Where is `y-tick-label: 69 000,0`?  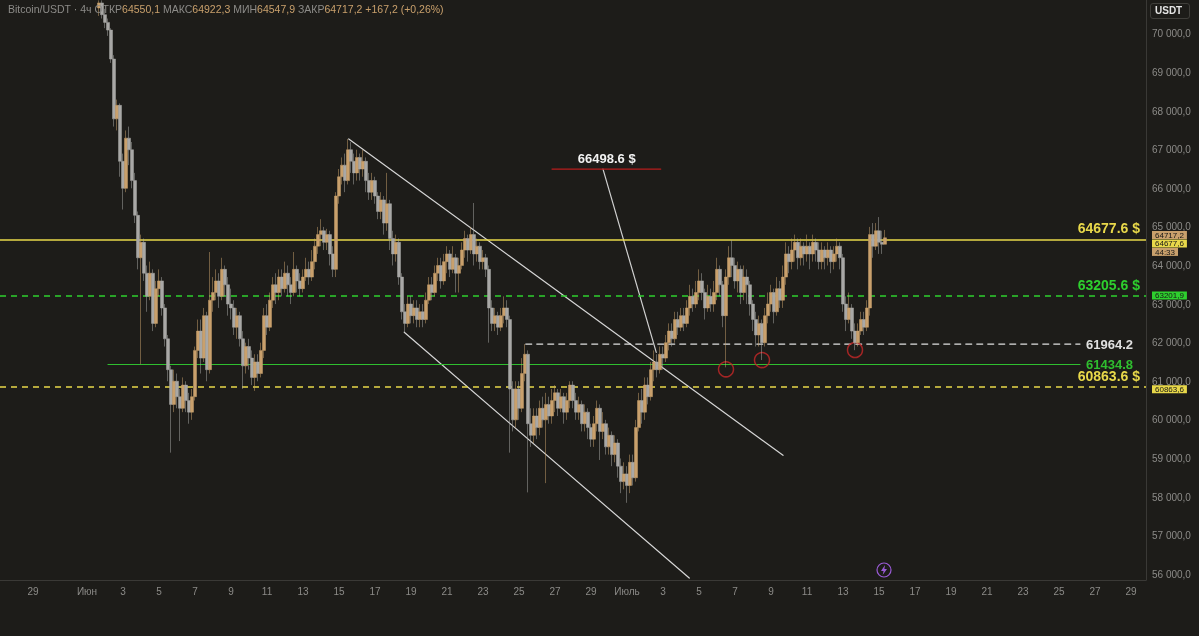
y-tick-label: 69 000,0 is located at coordinates (1172, 73).